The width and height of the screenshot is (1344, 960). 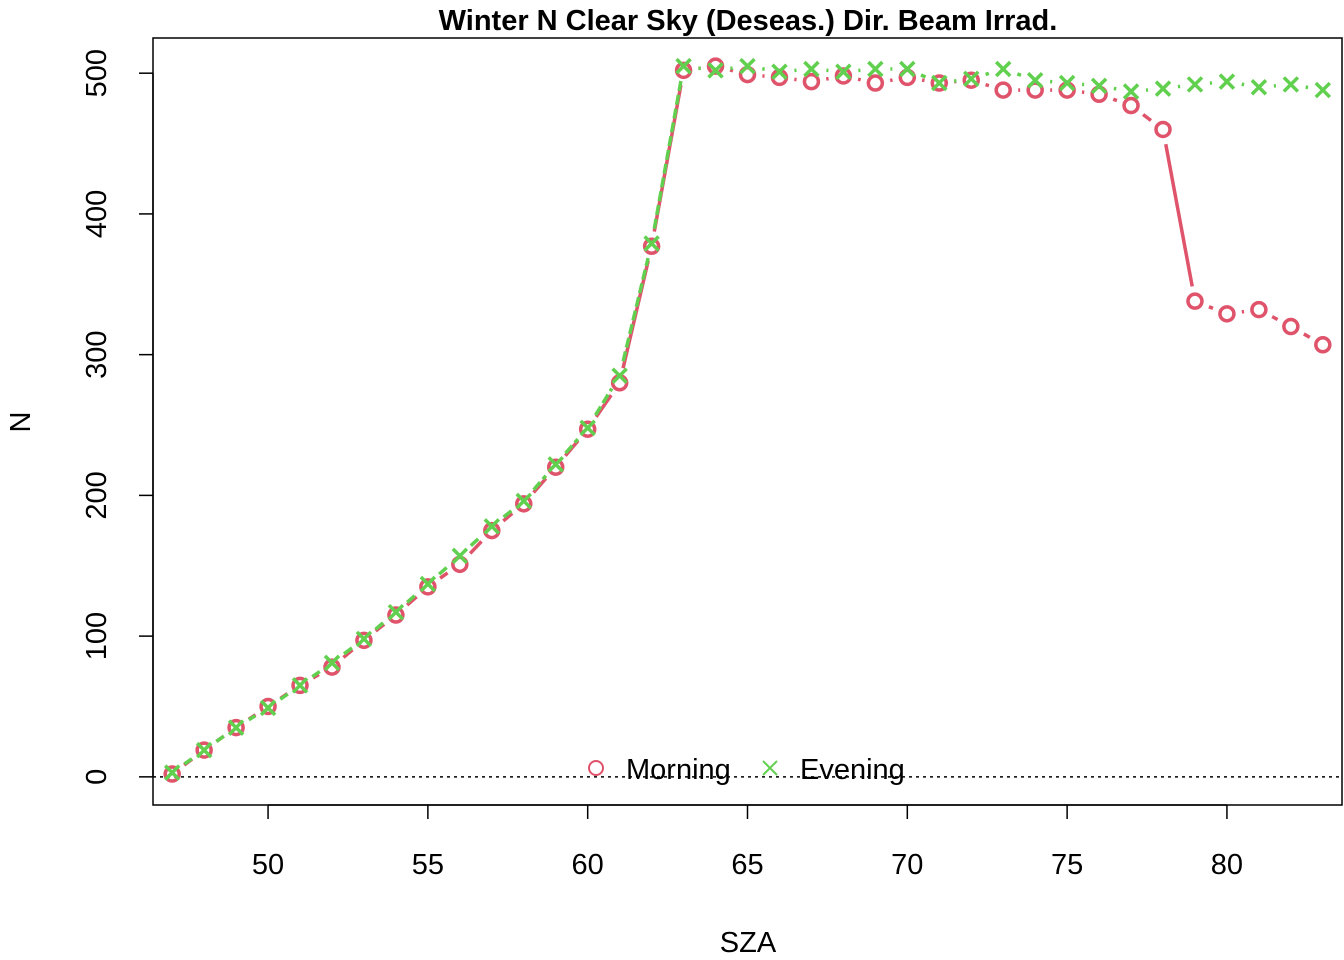 I want to click on y-tick-label: 100, so click(x=97, y=636).